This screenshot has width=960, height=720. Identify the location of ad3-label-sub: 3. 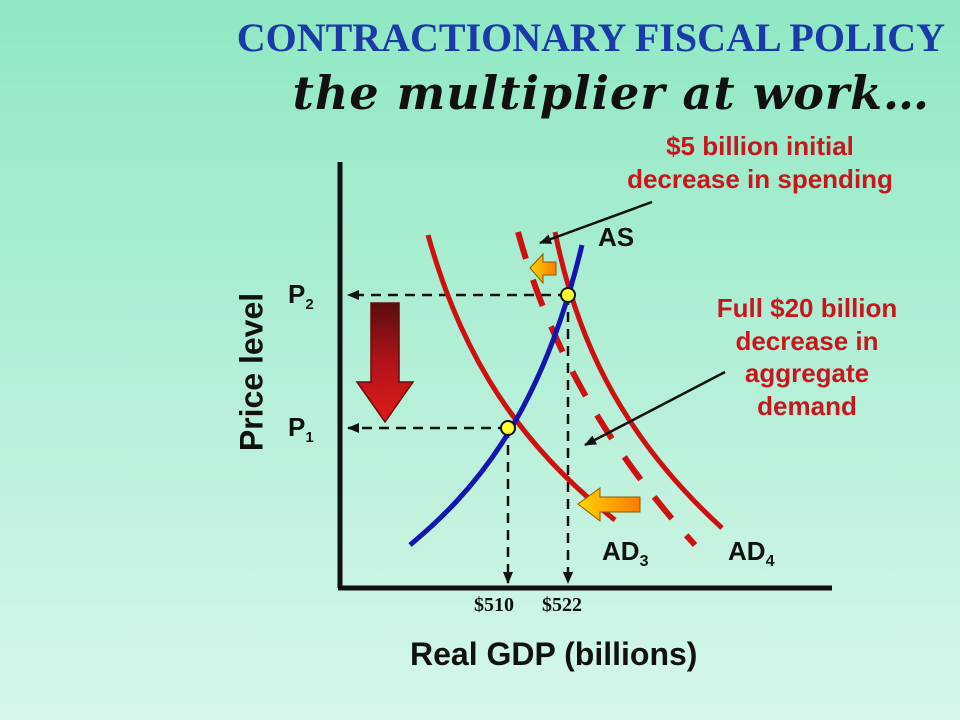
(644, 562).